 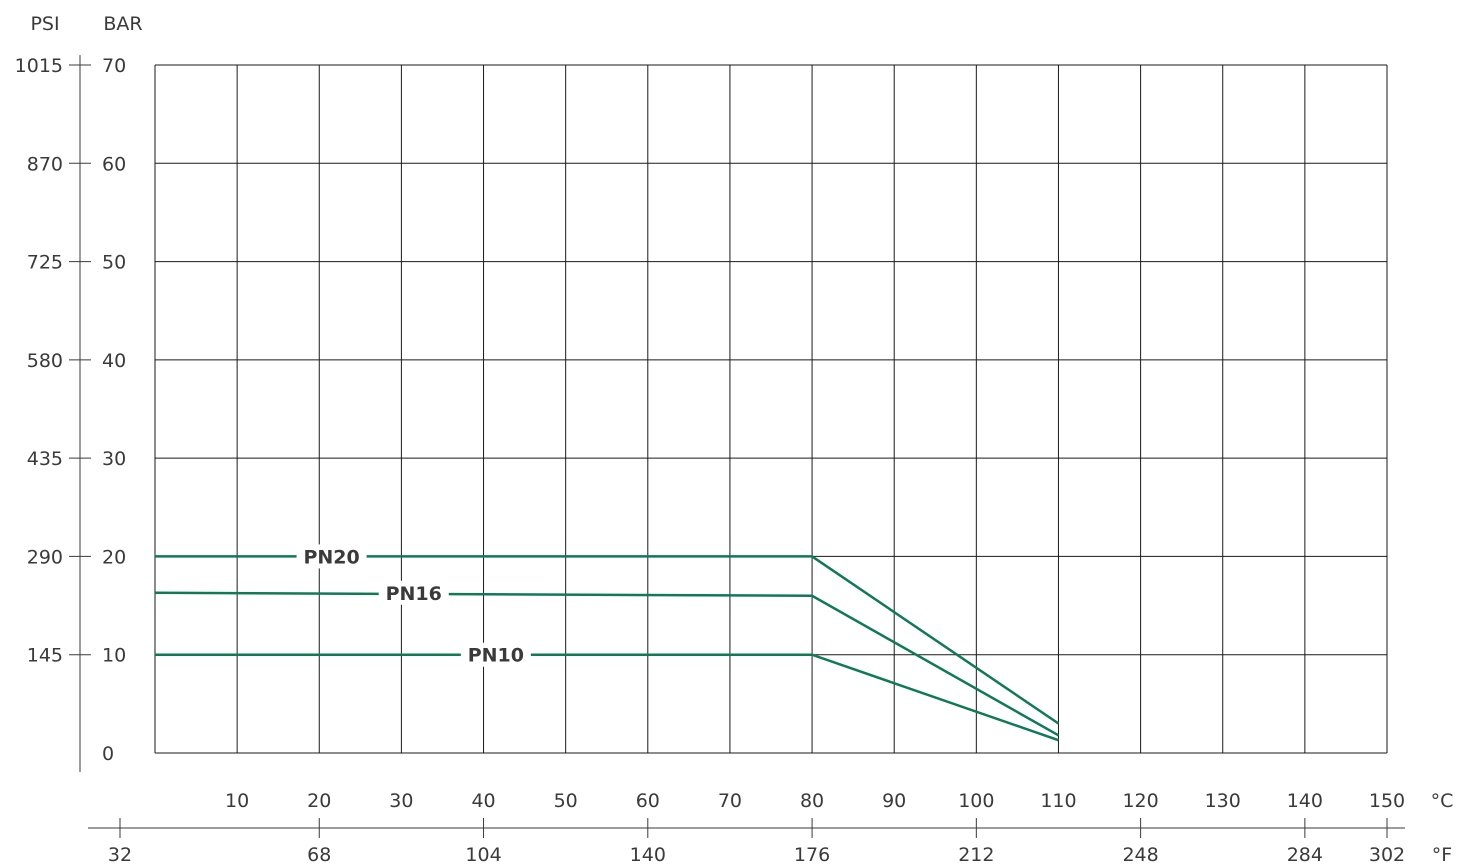 I want to click on bar-tick-label: 20, so click(x=114, y=557).